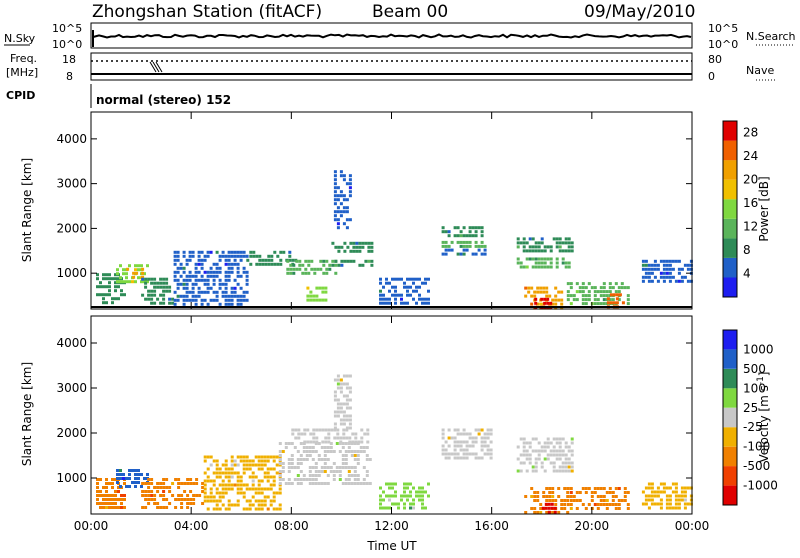 This screenshot has height=558, width=800. I want to click on nave-label: Nave, so click(760, 70).